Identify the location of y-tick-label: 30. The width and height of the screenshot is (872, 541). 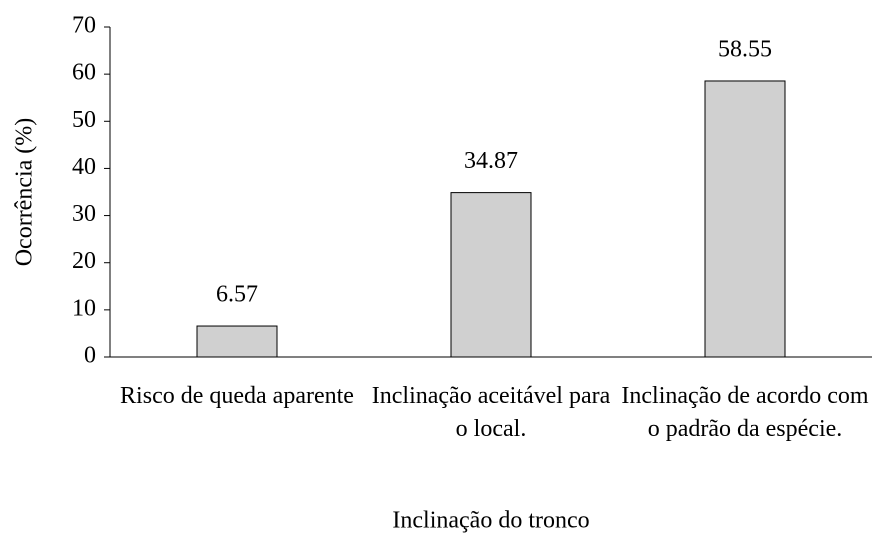
(84, 214).